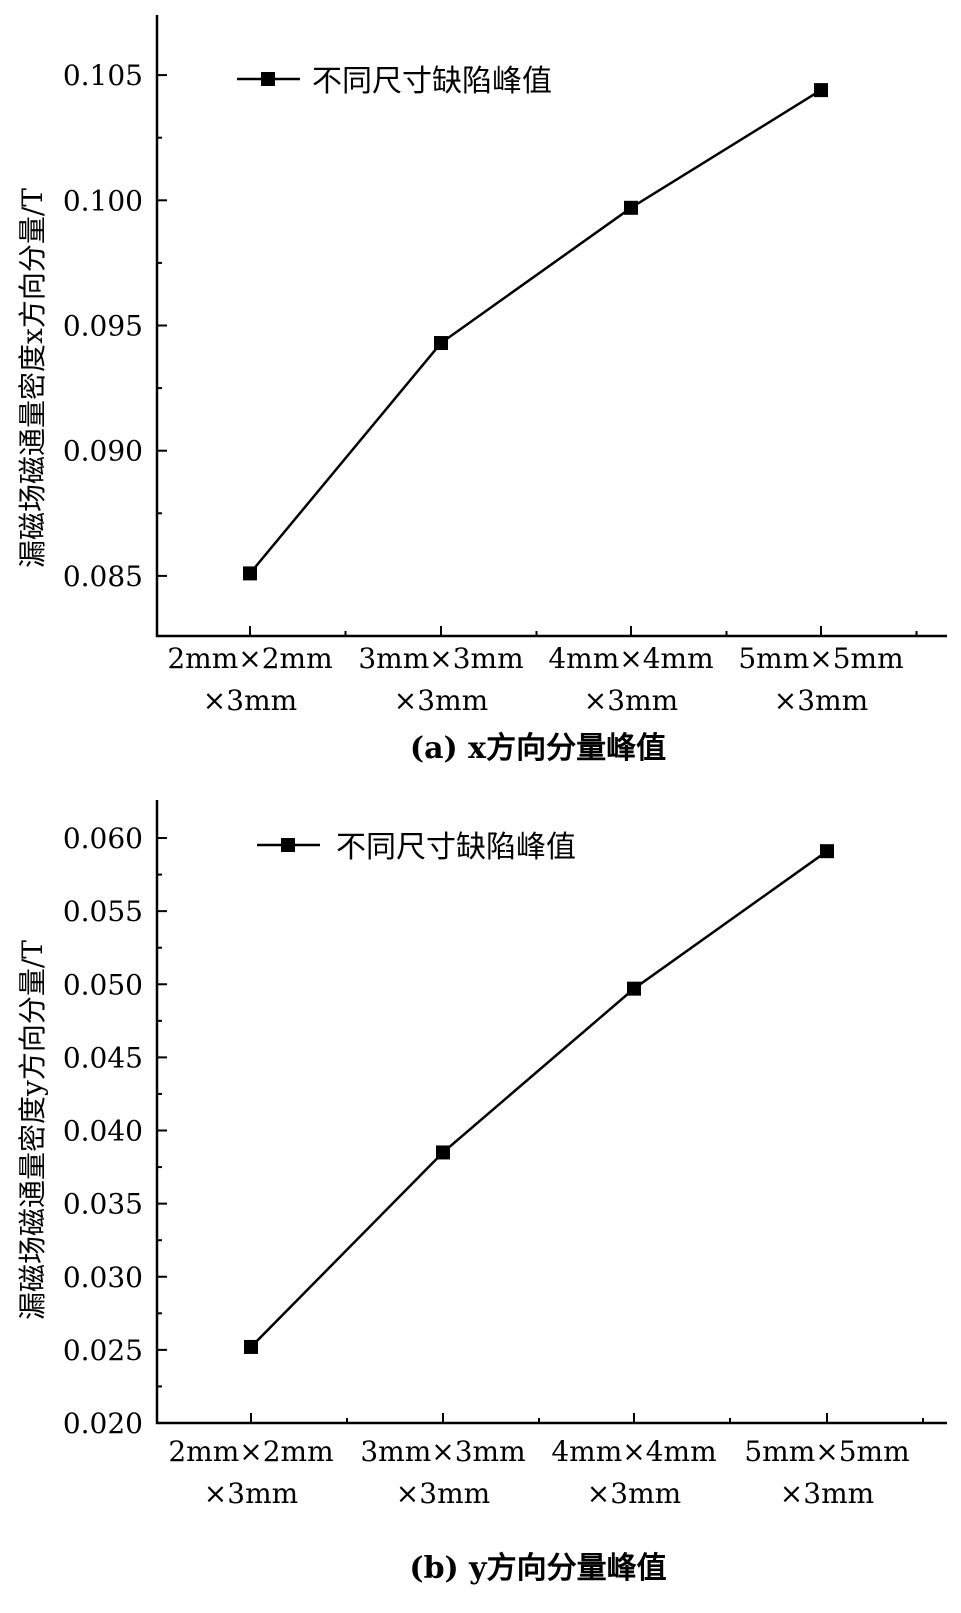 The width and height of the screenshot is (961, 1613). Describe the element at coordinates (103, 576) in the screenshot. I see `y-tick-label: 0.085` at that location.